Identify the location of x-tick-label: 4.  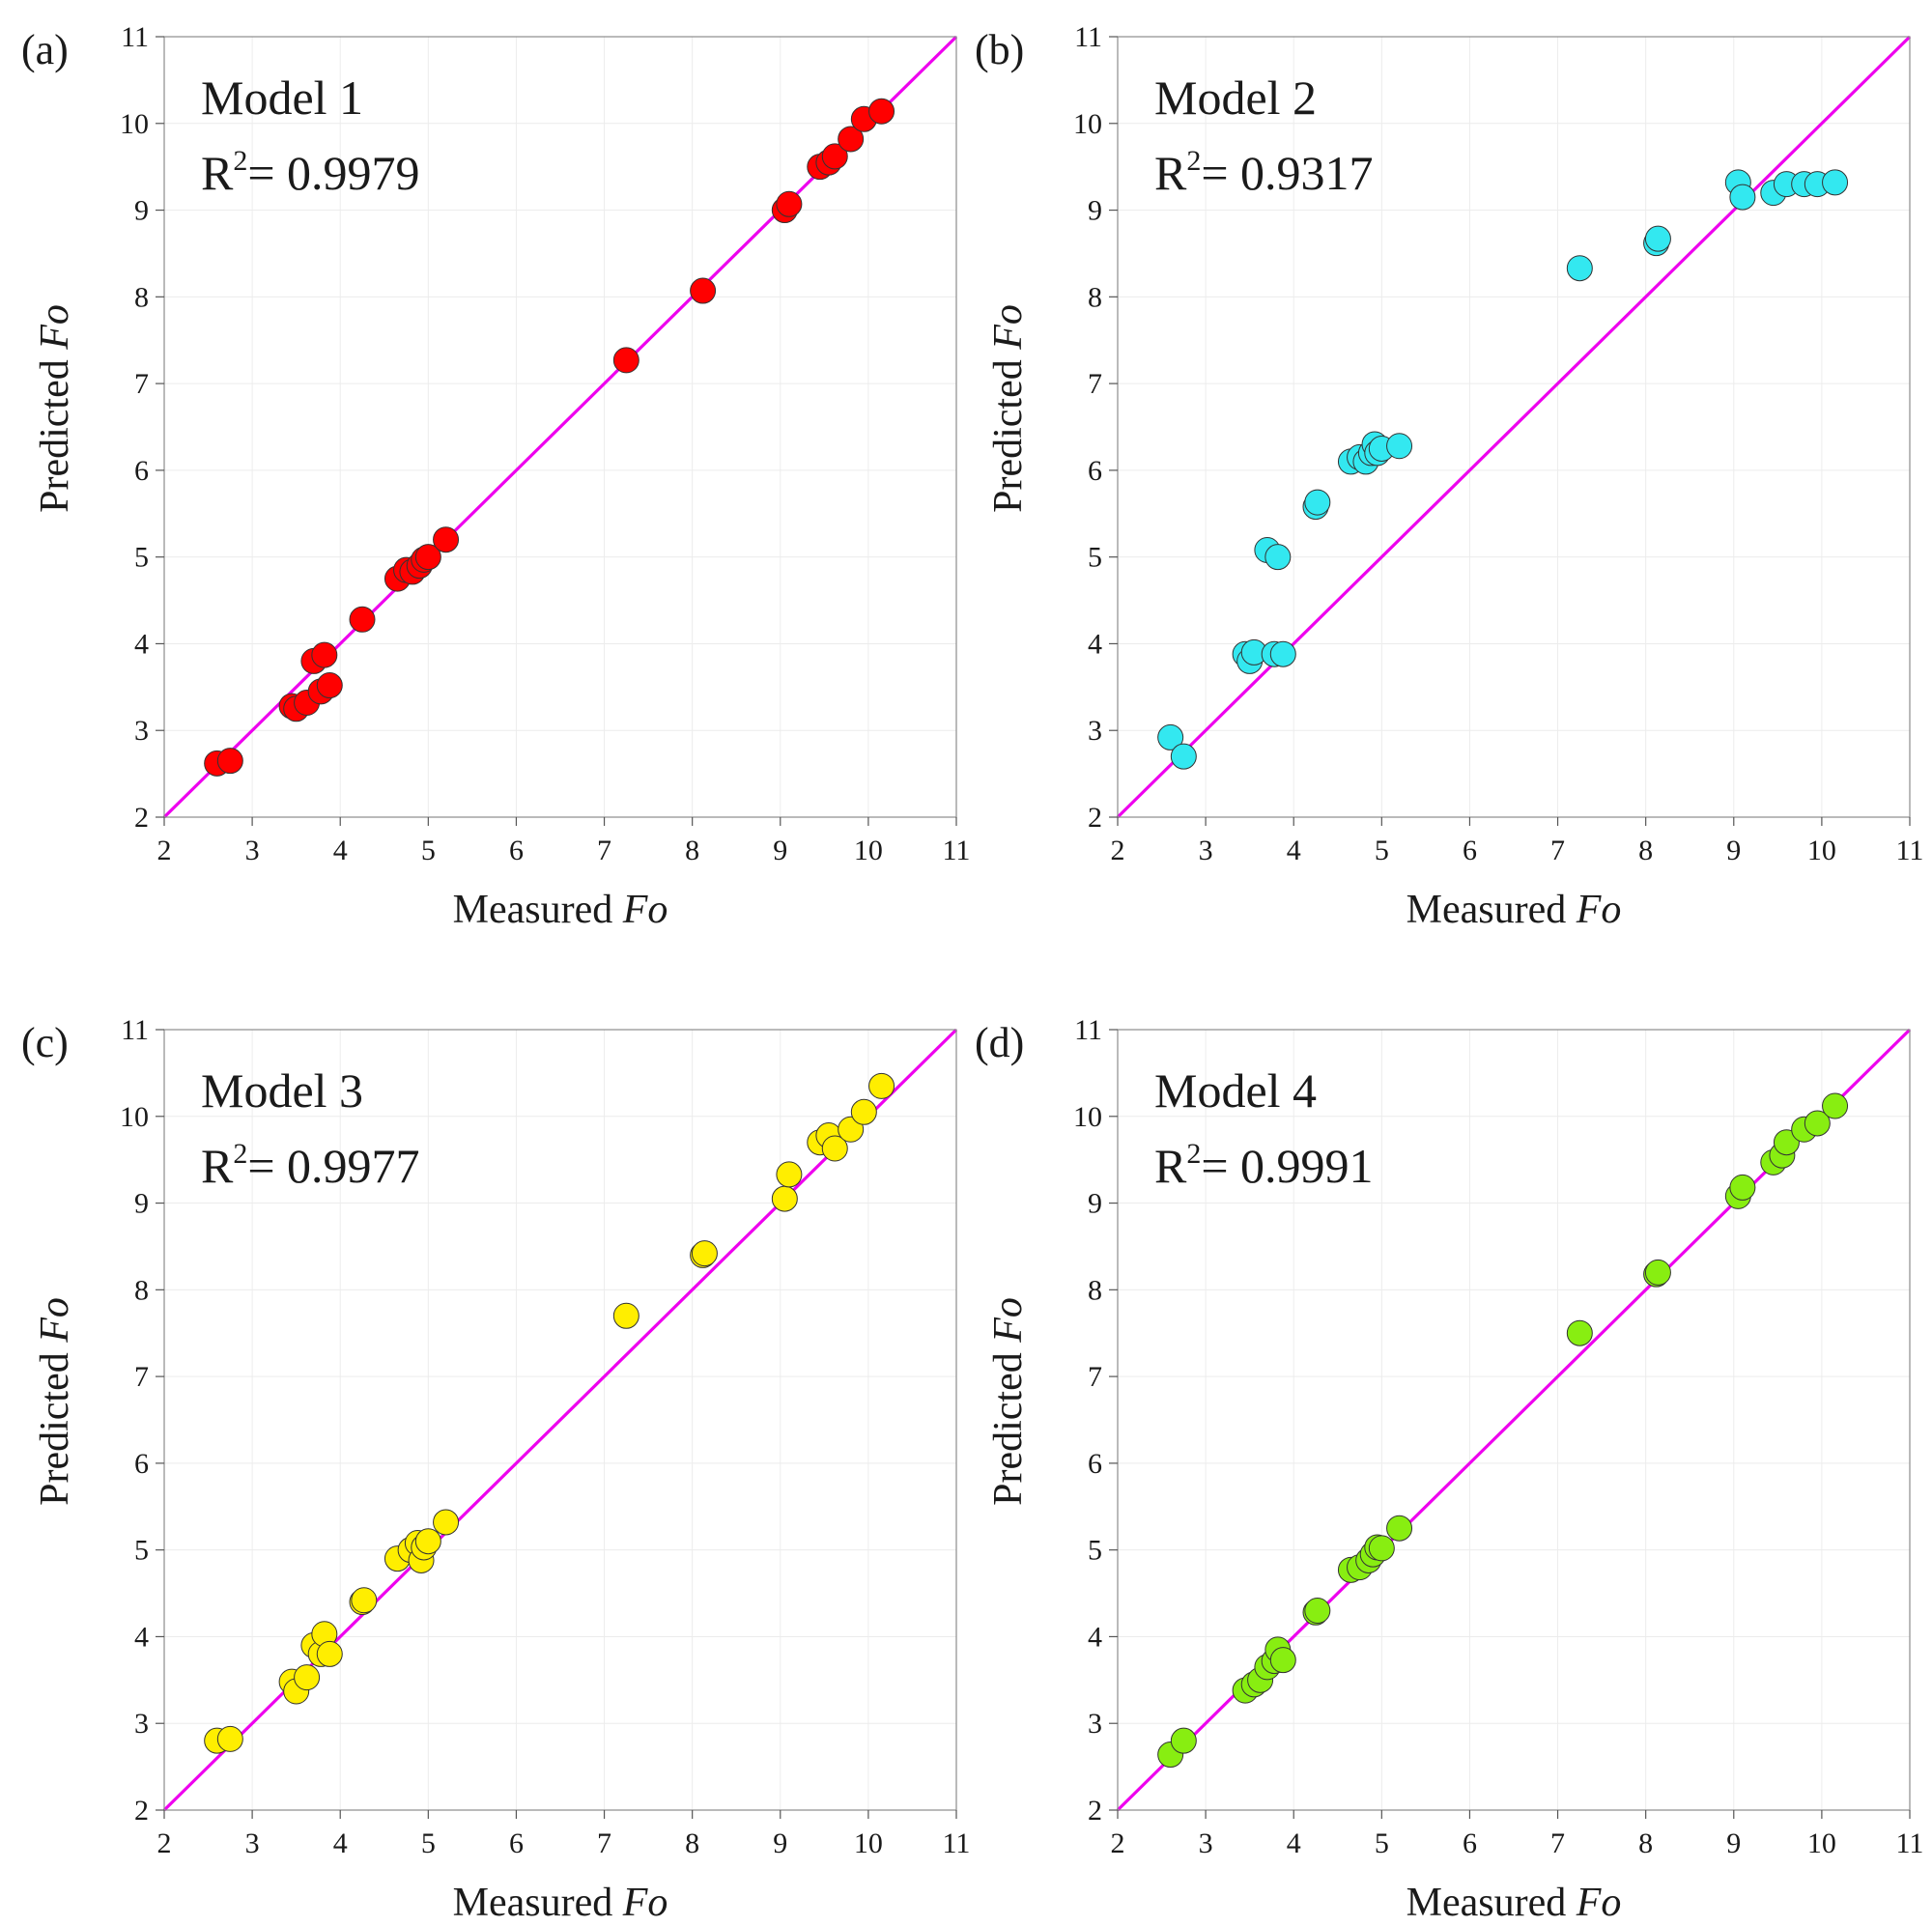
(340, 850).